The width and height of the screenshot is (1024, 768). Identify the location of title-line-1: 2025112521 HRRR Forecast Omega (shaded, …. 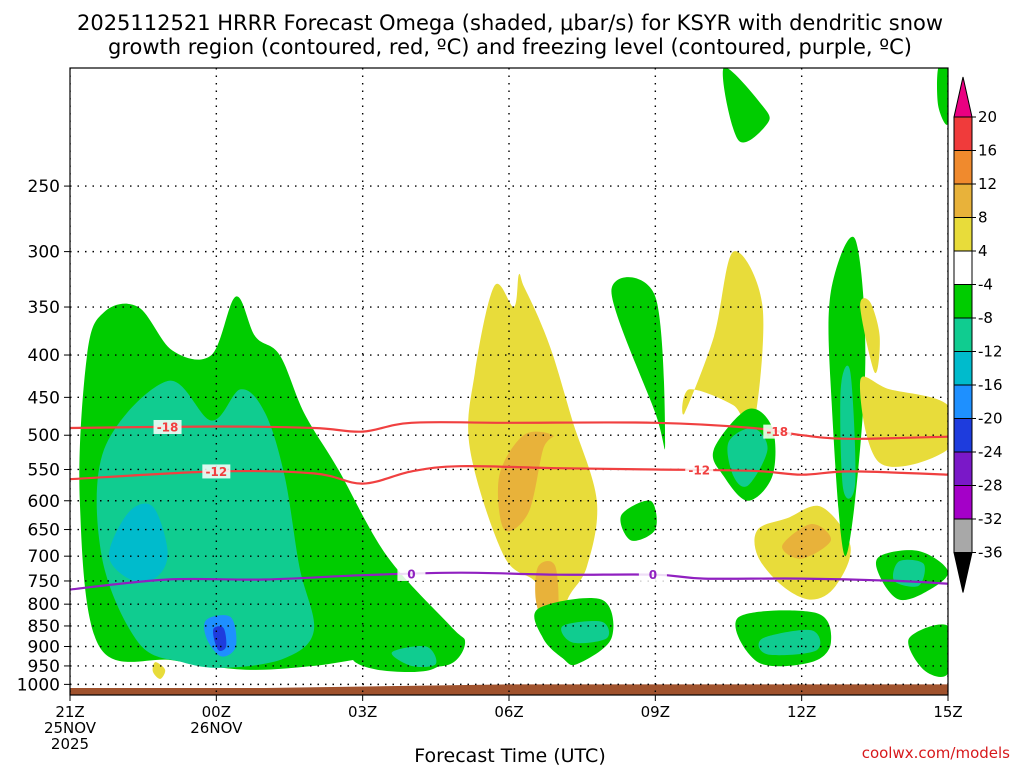
(510, 23).